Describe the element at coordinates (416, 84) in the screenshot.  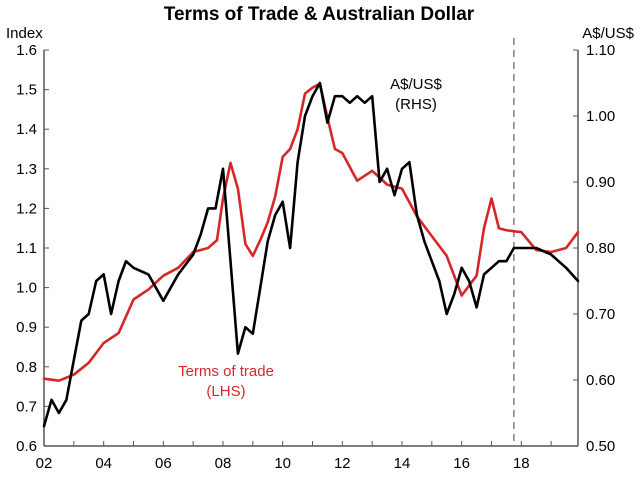
I see `aud-usd-label: A$/US$` at that location.